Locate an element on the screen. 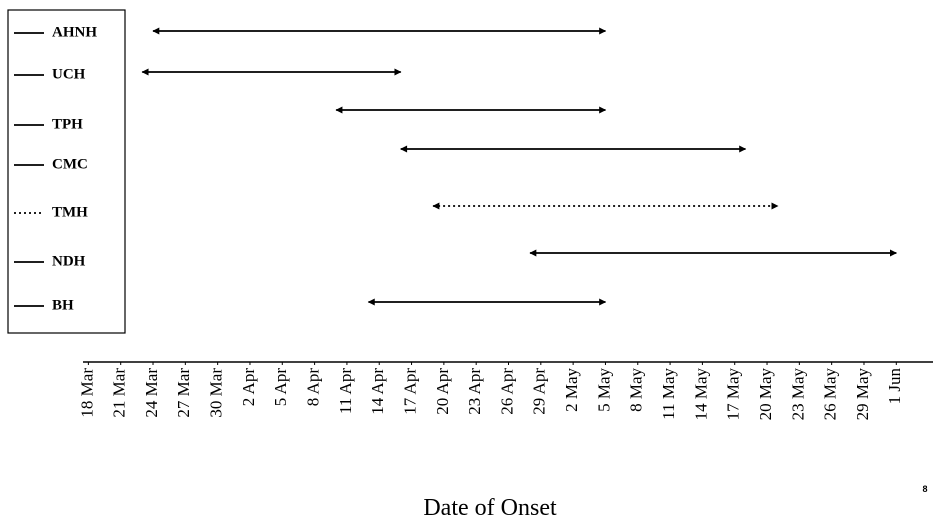  x-axis-label: Date of Onset is located at coordinates (490, 508).